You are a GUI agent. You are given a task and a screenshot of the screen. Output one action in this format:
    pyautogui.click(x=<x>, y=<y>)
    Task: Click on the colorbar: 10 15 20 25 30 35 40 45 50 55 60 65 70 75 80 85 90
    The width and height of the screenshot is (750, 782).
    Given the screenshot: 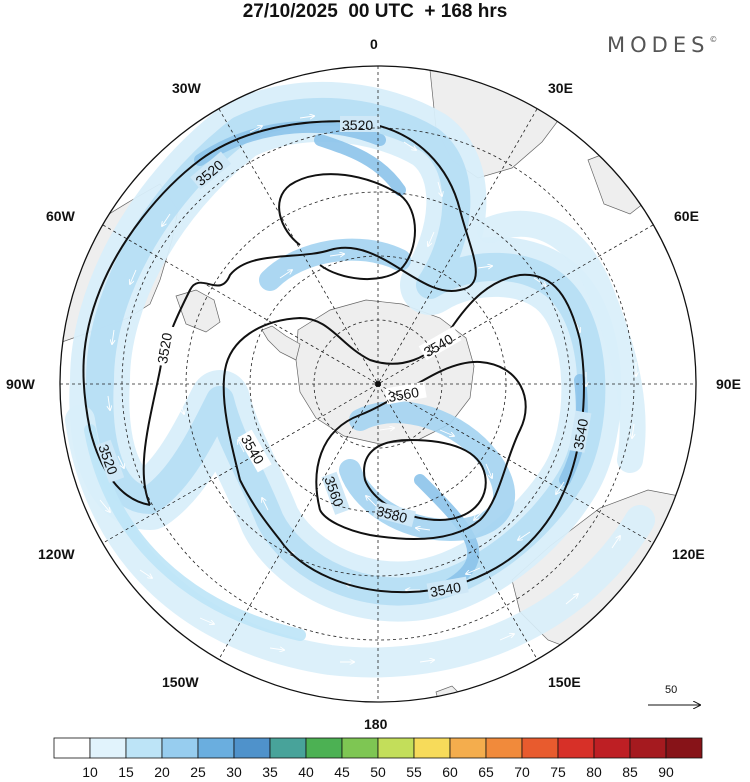 What is the action you would take?
    pyautogui.click(x=378, y=758)
    